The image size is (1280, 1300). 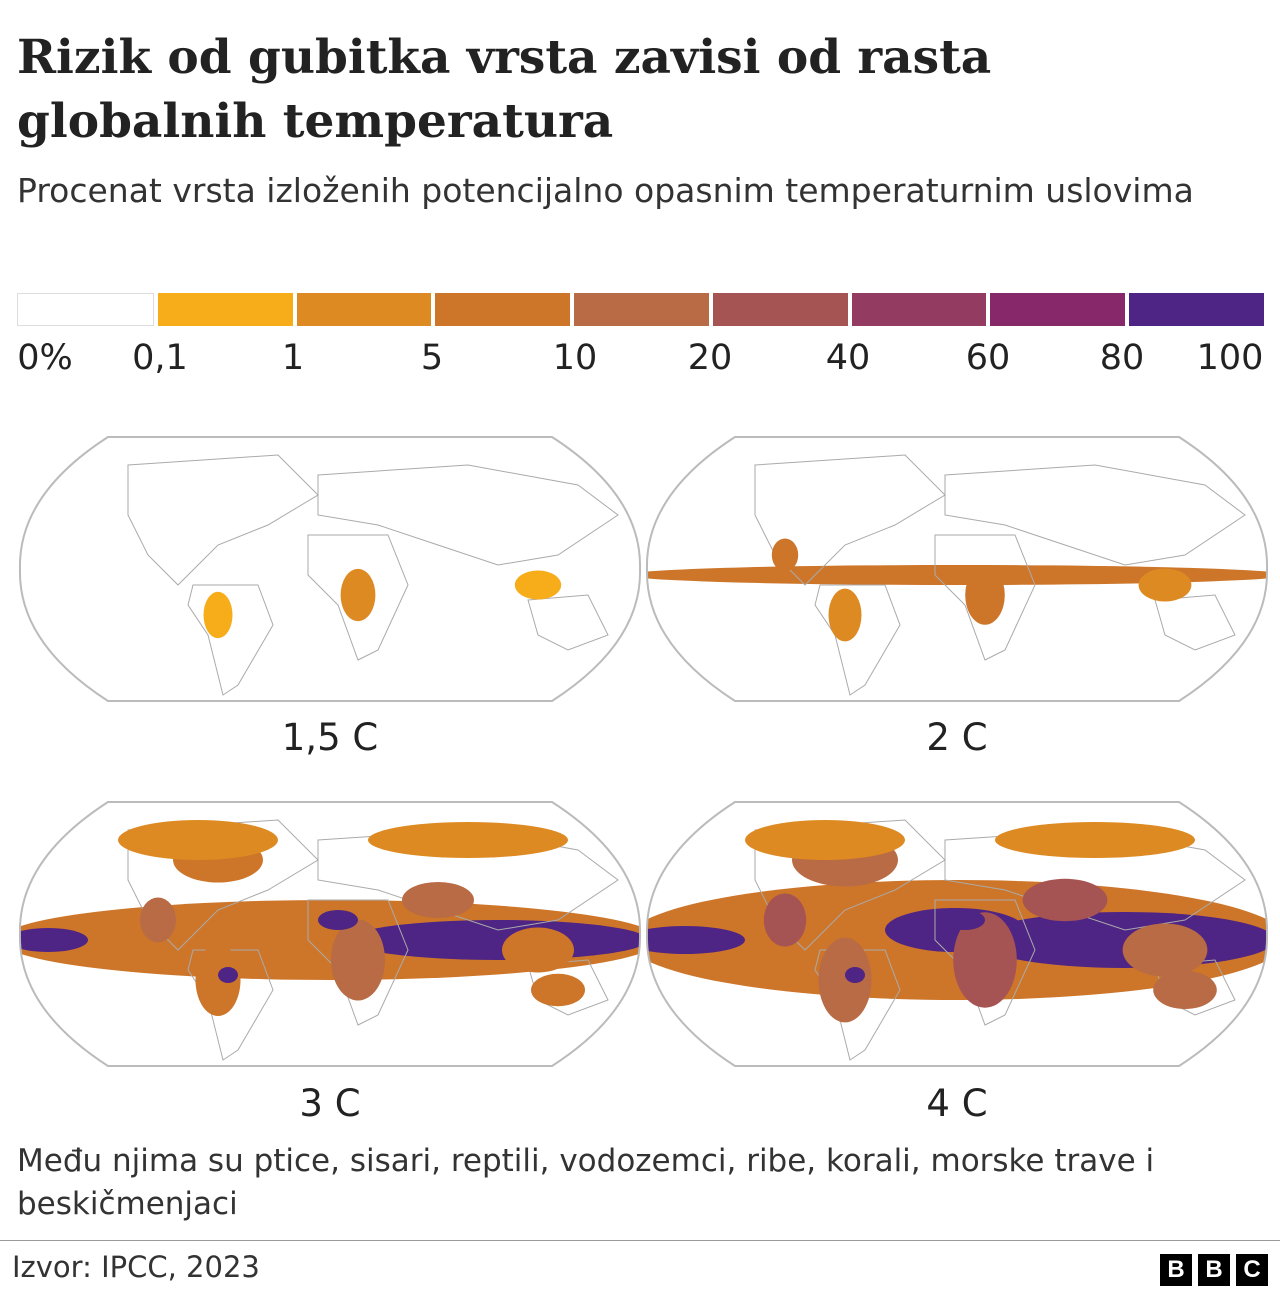 I want to click on legend-label: 5, so click(x=432, y=358).